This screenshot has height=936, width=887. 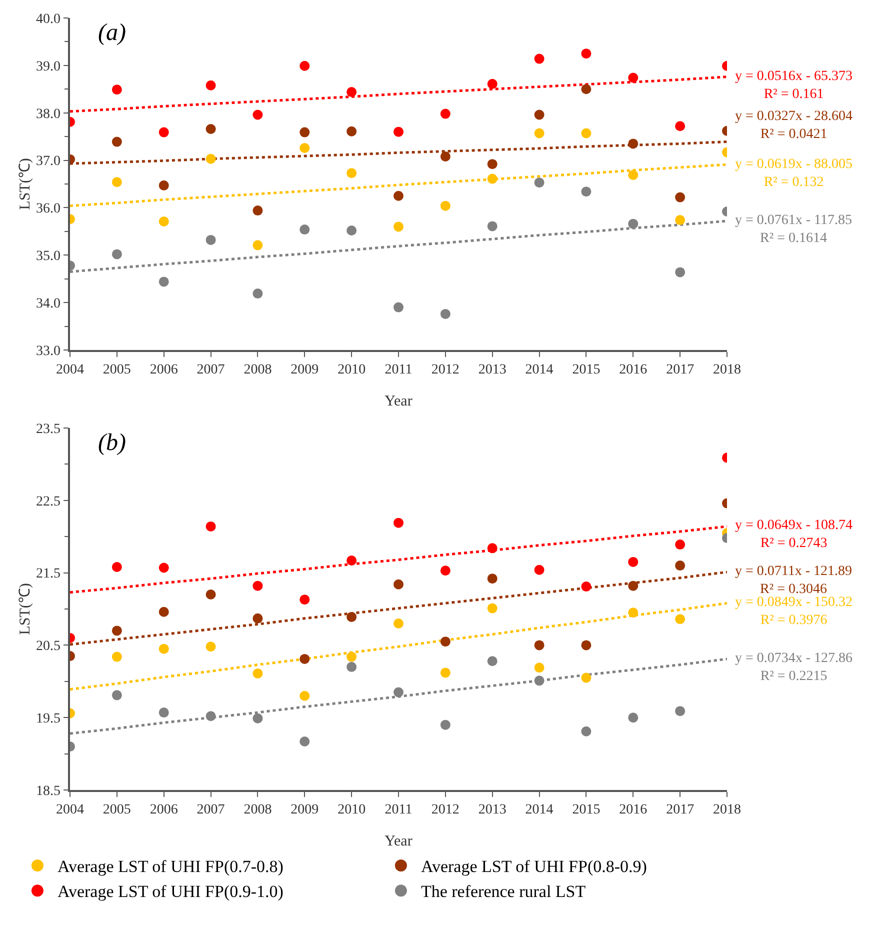 I want to click on y-tick-label: 23.5, so click(x=48, y=429).